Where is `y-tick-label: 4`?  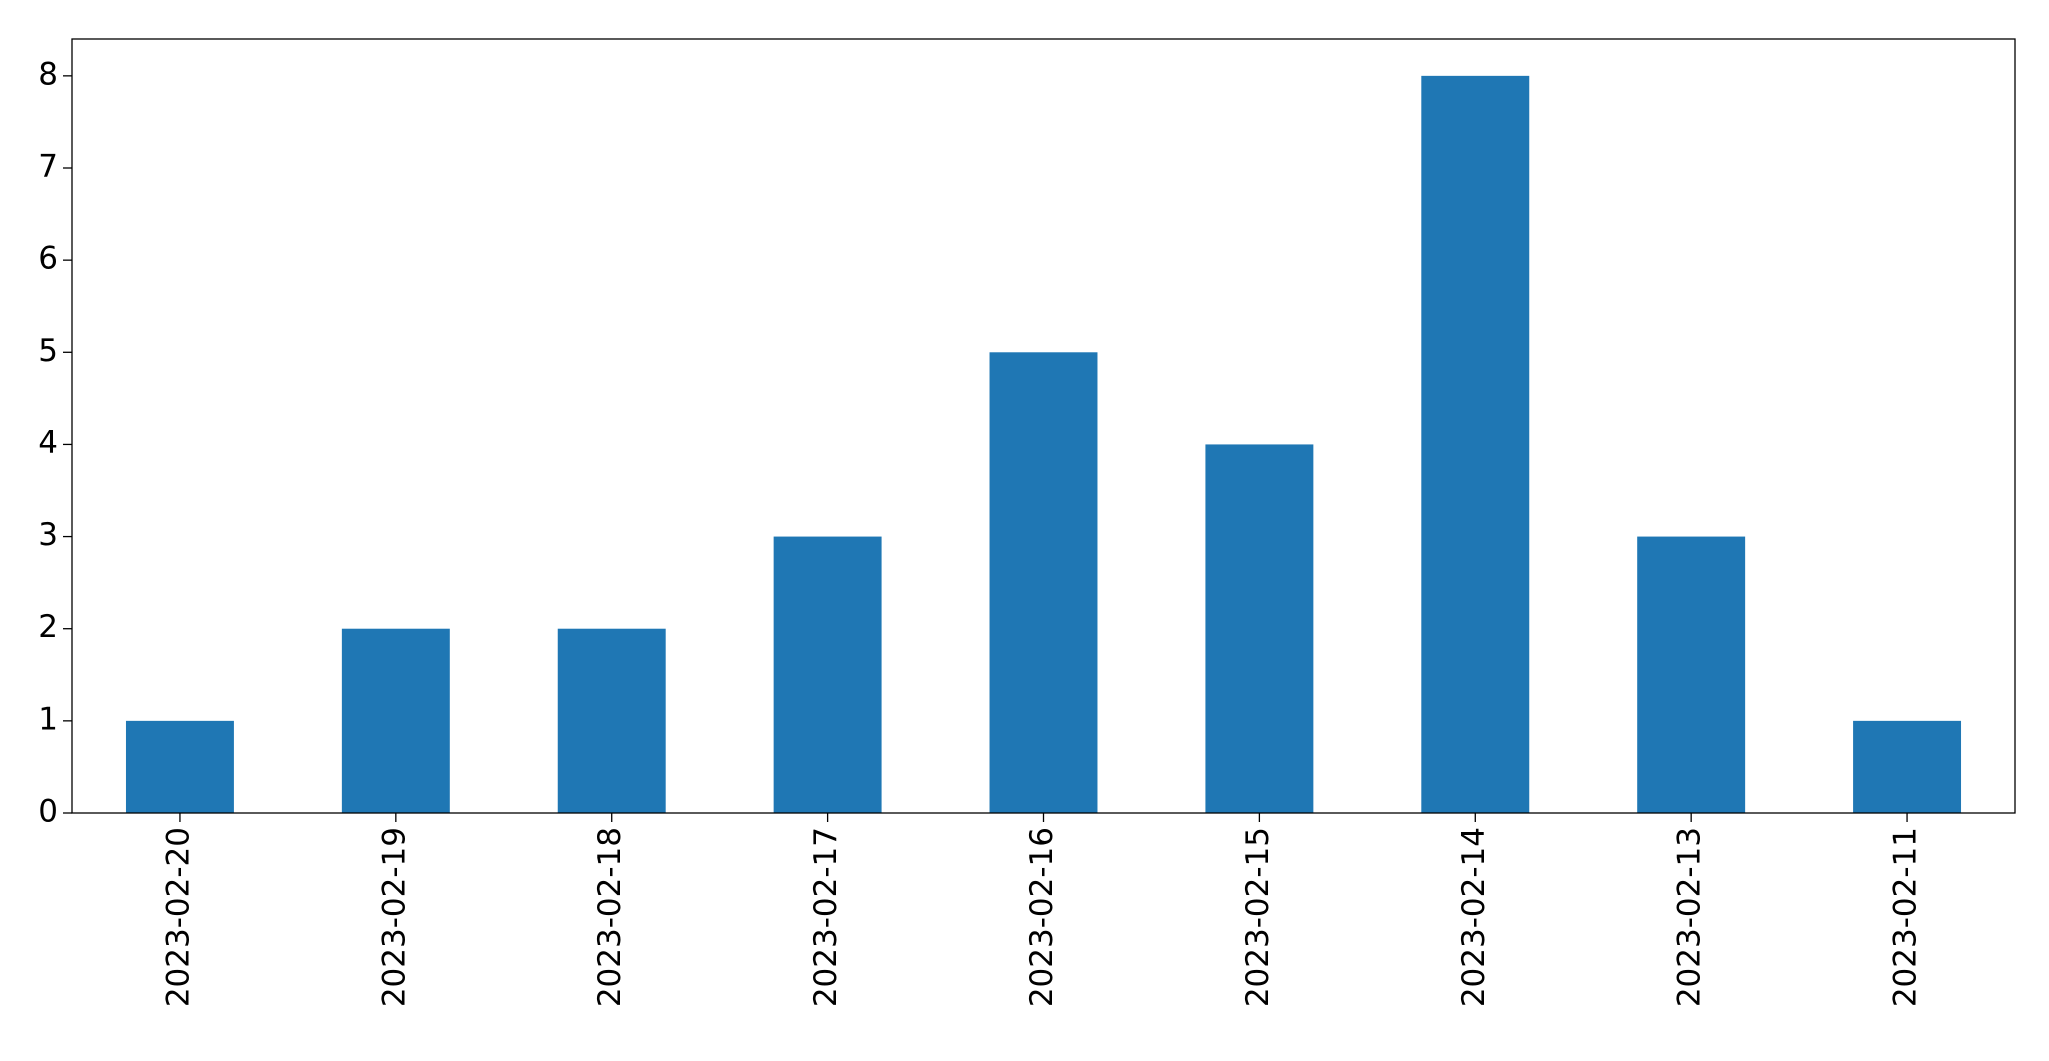
y-tick-label: 4 is located at coordinates (48, 443).